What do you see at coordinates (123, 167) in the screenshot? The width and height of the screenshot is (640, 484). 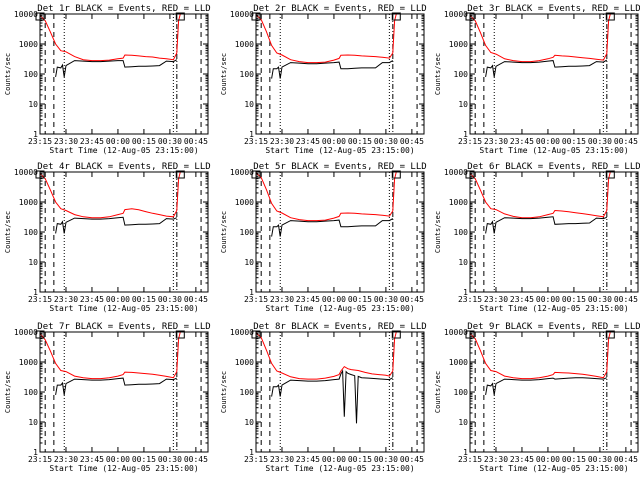 I see `panel-title: Det 4r BLACK = Events, RED = LLD` at bounding box center [123, 167].